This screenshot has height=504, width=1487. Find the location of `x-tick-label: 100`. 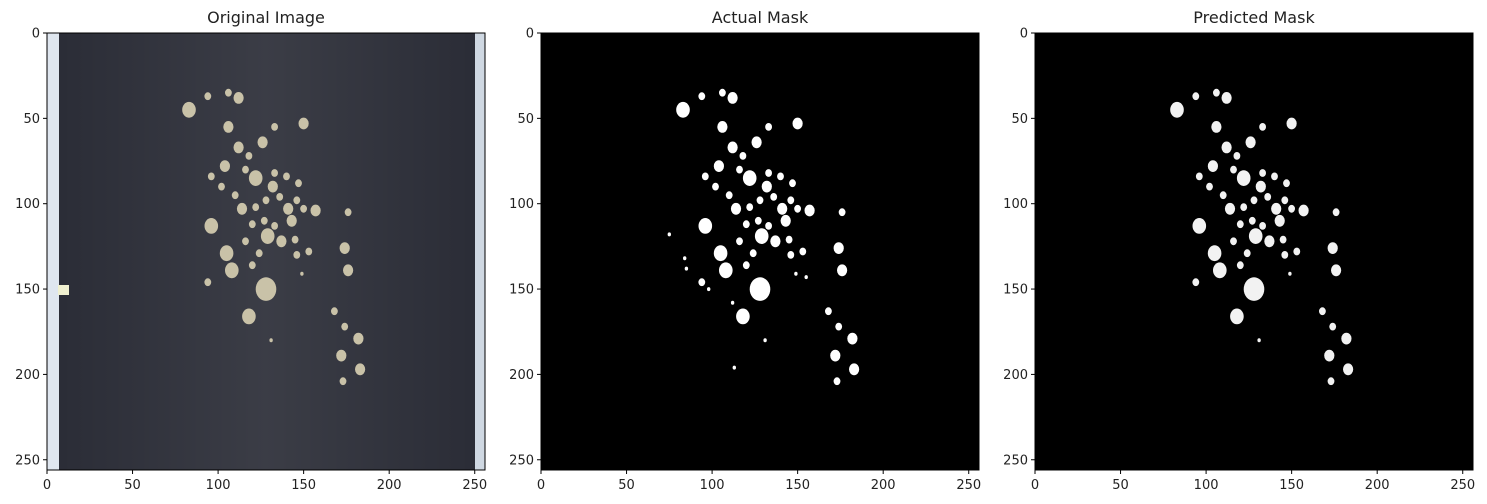

x-tick-label: 100 is located at coordinates (1206, 485).